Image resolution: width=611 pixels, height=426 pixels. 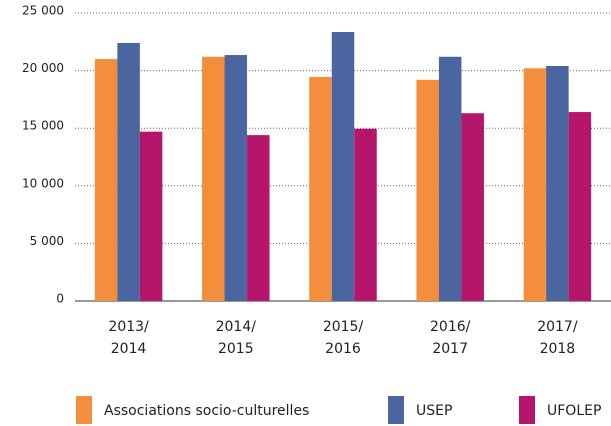 I want to click on y-tick-label: 15 000, so click(x=43, y=126).